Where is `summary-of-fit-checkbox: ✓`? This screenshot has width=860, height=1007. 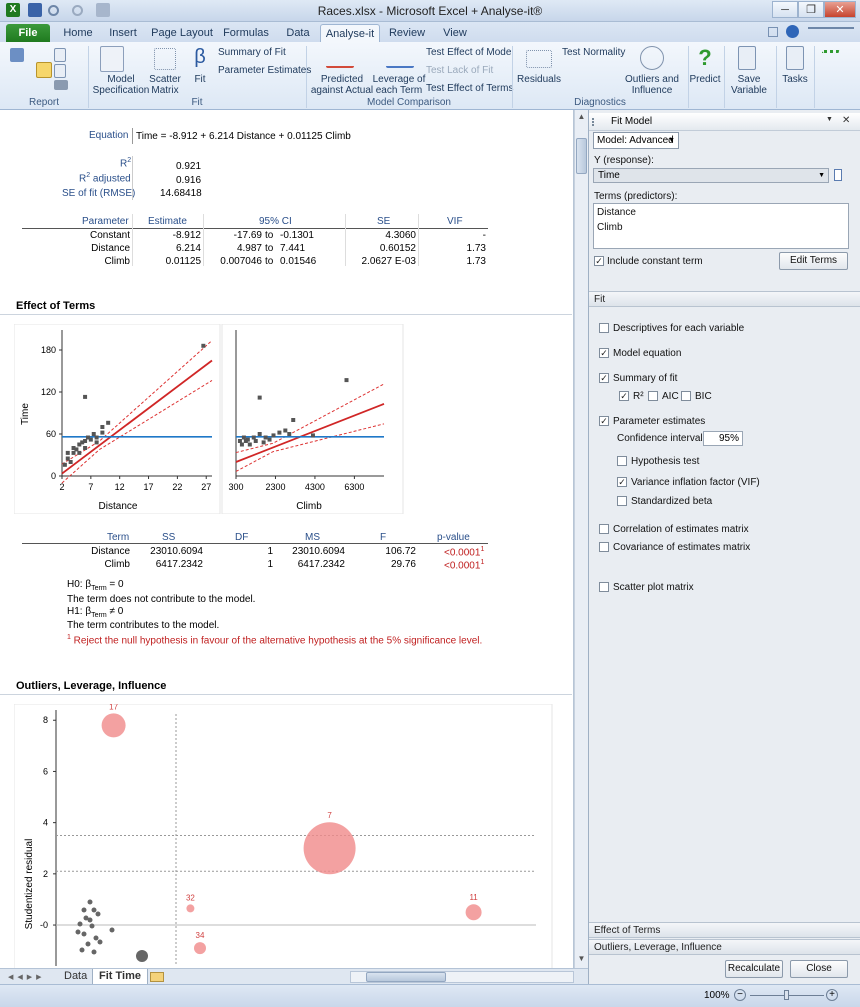 summary-of-fit-checkbox: ✓ is located at coordinates (604, 378).